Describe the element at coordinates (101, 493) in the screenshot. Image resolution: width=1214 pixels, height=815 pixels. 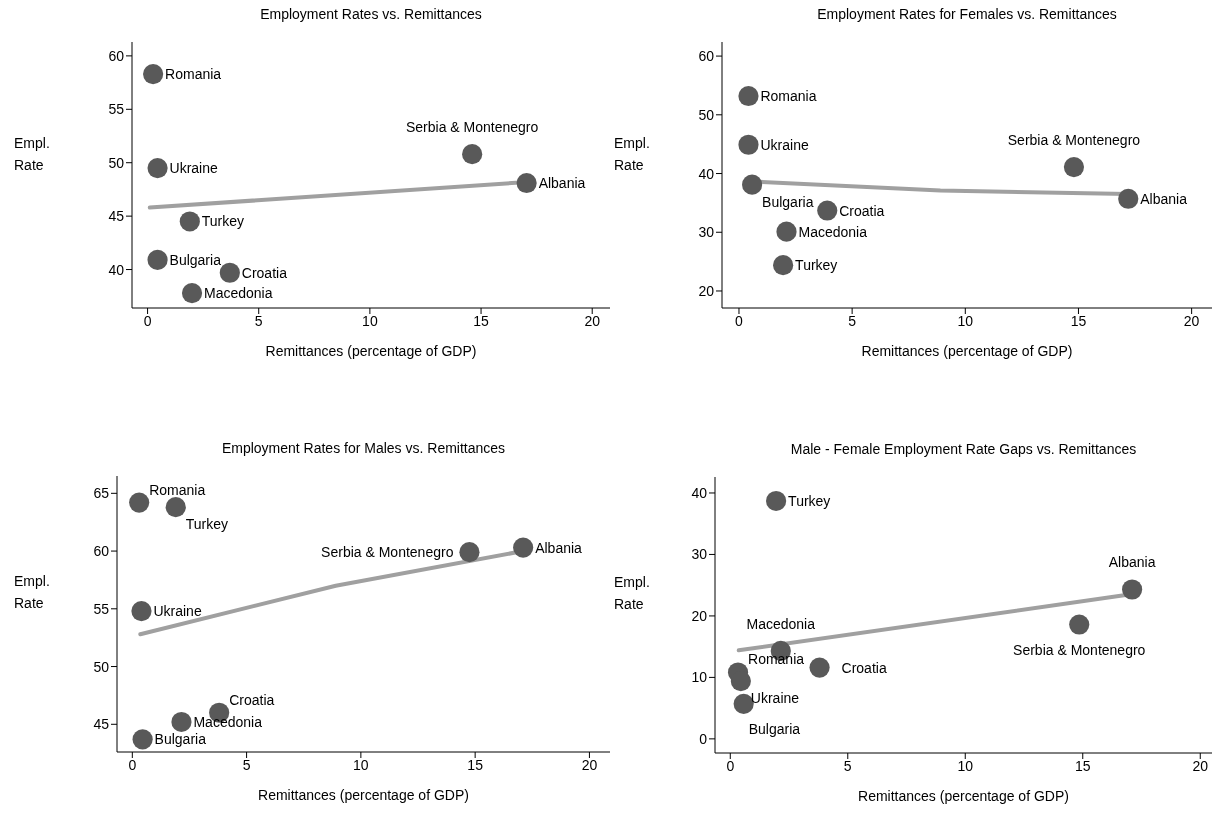
I see `y-tick-label: 65` at that location.